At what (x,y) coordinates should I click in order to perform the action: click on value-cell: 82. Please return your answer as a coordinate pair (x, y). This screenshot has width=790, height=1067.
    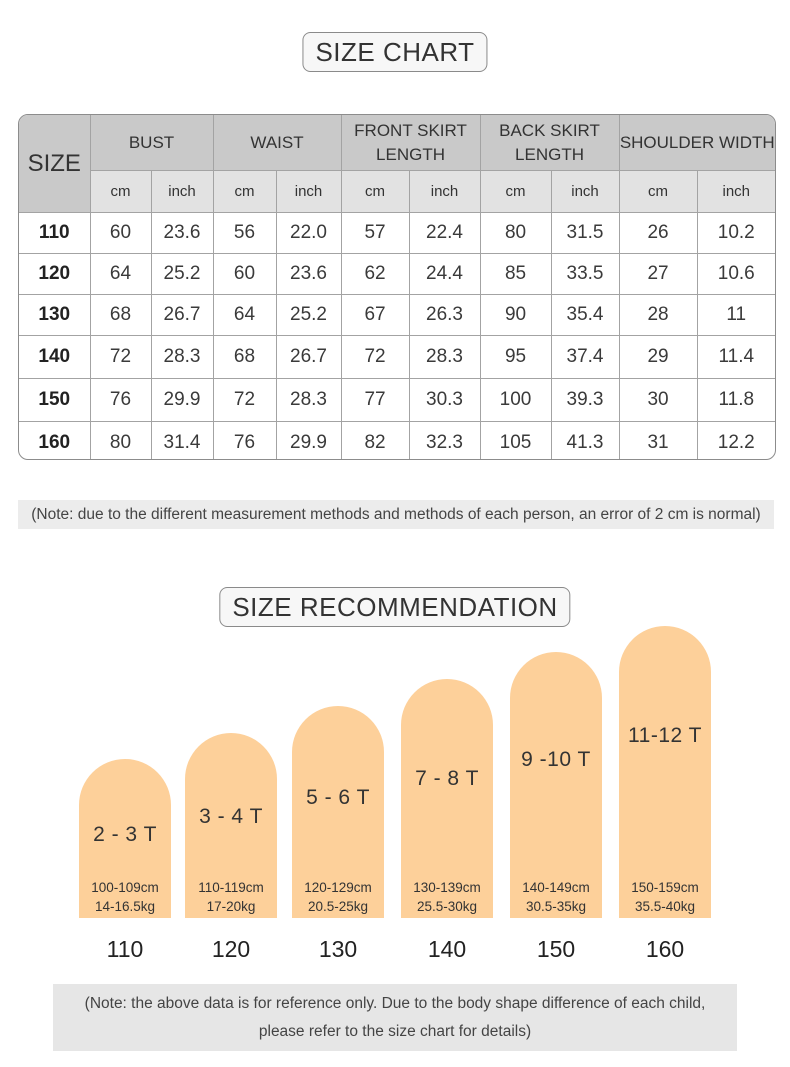
    Looking at the image, I should click on (375, 440).